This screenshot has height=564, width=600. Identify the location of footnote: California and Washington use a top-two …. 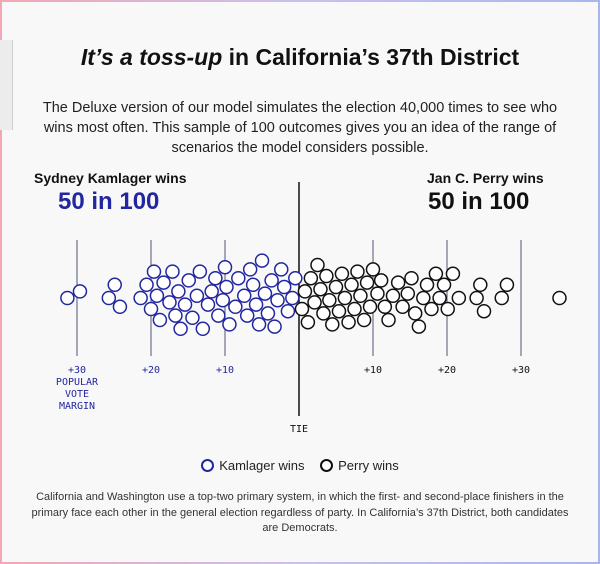
(300, 512).